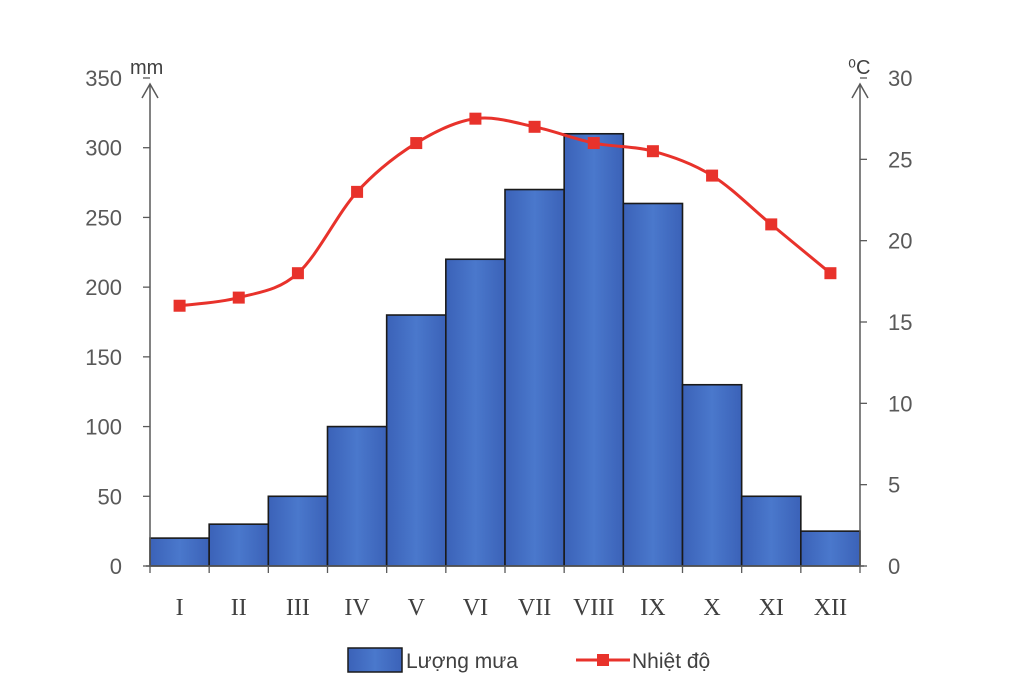 The height and width of the screenshot is (684, 1024). What do you see at coordinates (603, 660) in the screenshot?
I see `legend-marker-temperature` at bounding box center [603, 660].